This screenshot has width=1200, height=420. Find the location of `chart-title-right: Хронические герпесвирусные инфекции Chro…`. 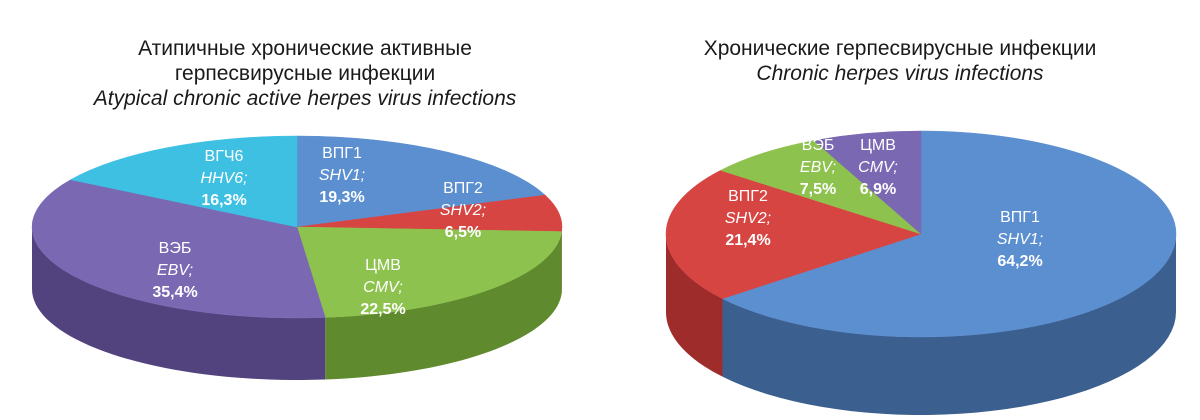

chart-title-right: Хронические герпесвирусные инфекции Chro… is located at coordinates (900, 61).